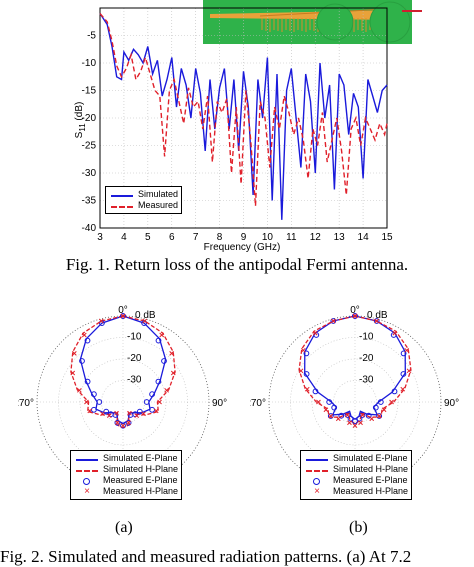 This screenshot has height=567, width=474. What do you see at coordinates (220, 237) in the screenshot?
I see `x-tick-label: 8` at bounding box center [220, 237].